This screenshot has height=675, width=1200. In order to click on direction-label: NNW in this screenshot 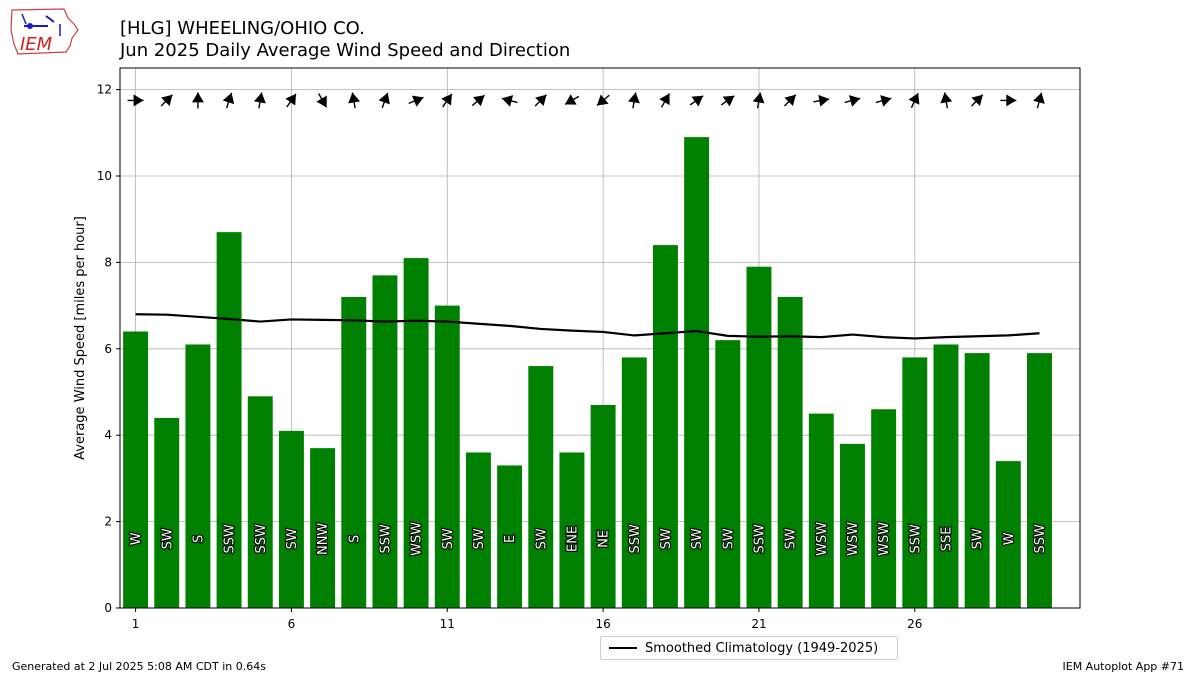, I will do `click(323, 539)`.